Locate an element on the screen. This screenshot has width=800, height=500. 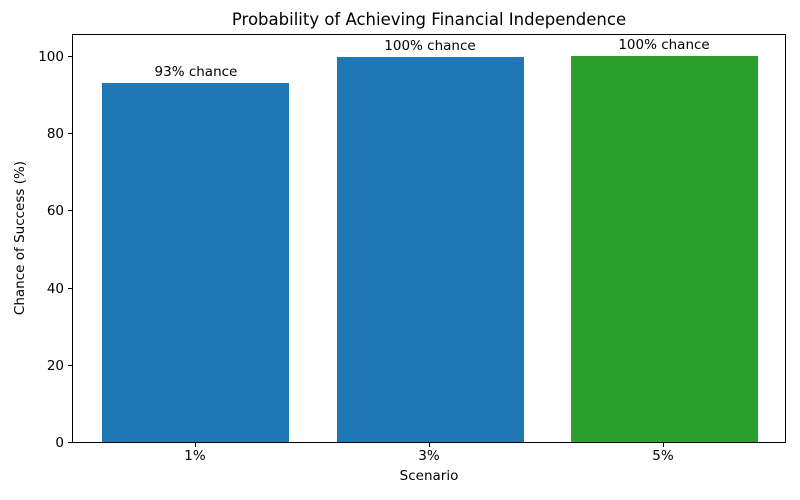
bar-value-label: 93% chance is located at coordinates (196, 72).